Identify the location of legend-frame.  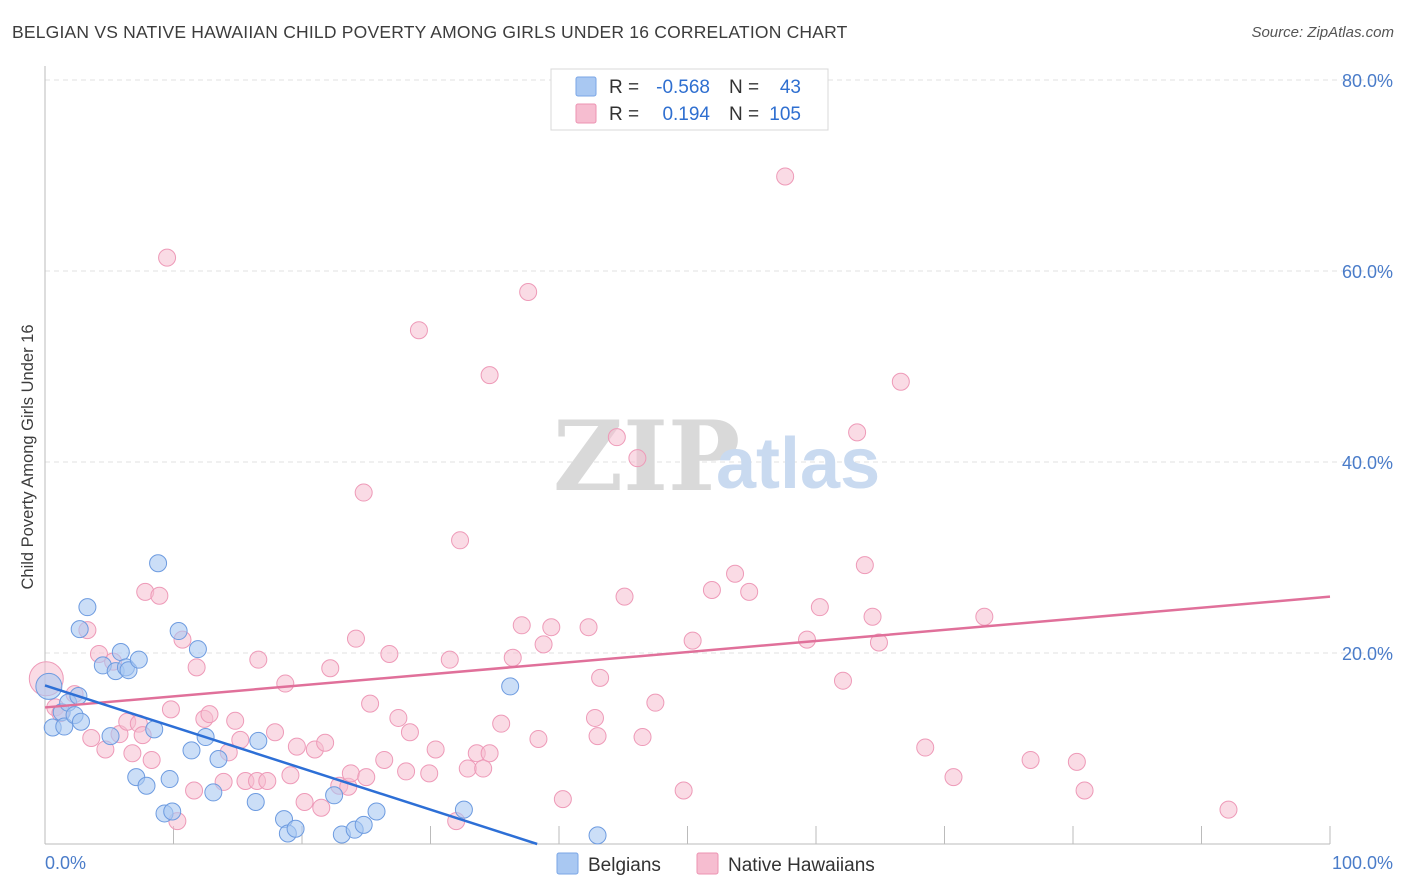
(689, 99).